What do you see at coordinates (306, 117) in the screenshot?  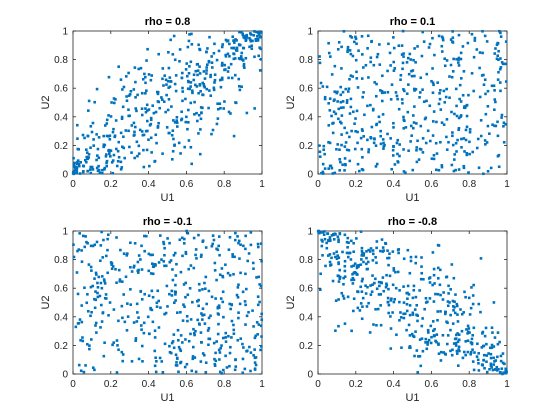 I see `y-tick-label: 0.4` at bounding box center [306, 117].